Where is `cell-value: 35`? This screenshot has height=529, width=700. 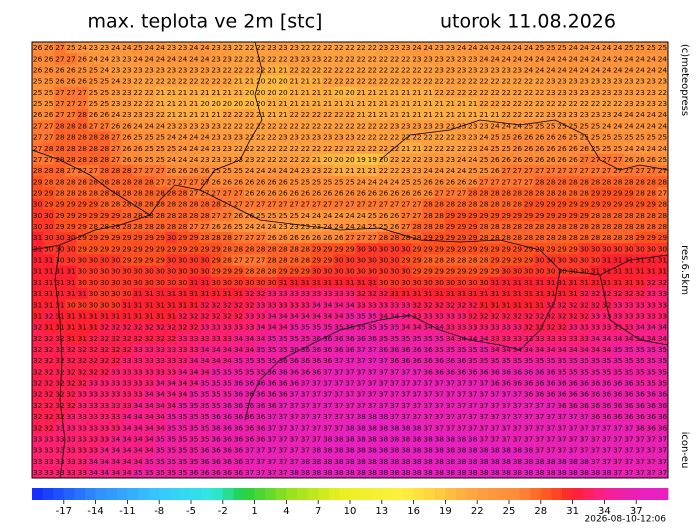
cell-value: 35 is located at coordinates (640, 371).